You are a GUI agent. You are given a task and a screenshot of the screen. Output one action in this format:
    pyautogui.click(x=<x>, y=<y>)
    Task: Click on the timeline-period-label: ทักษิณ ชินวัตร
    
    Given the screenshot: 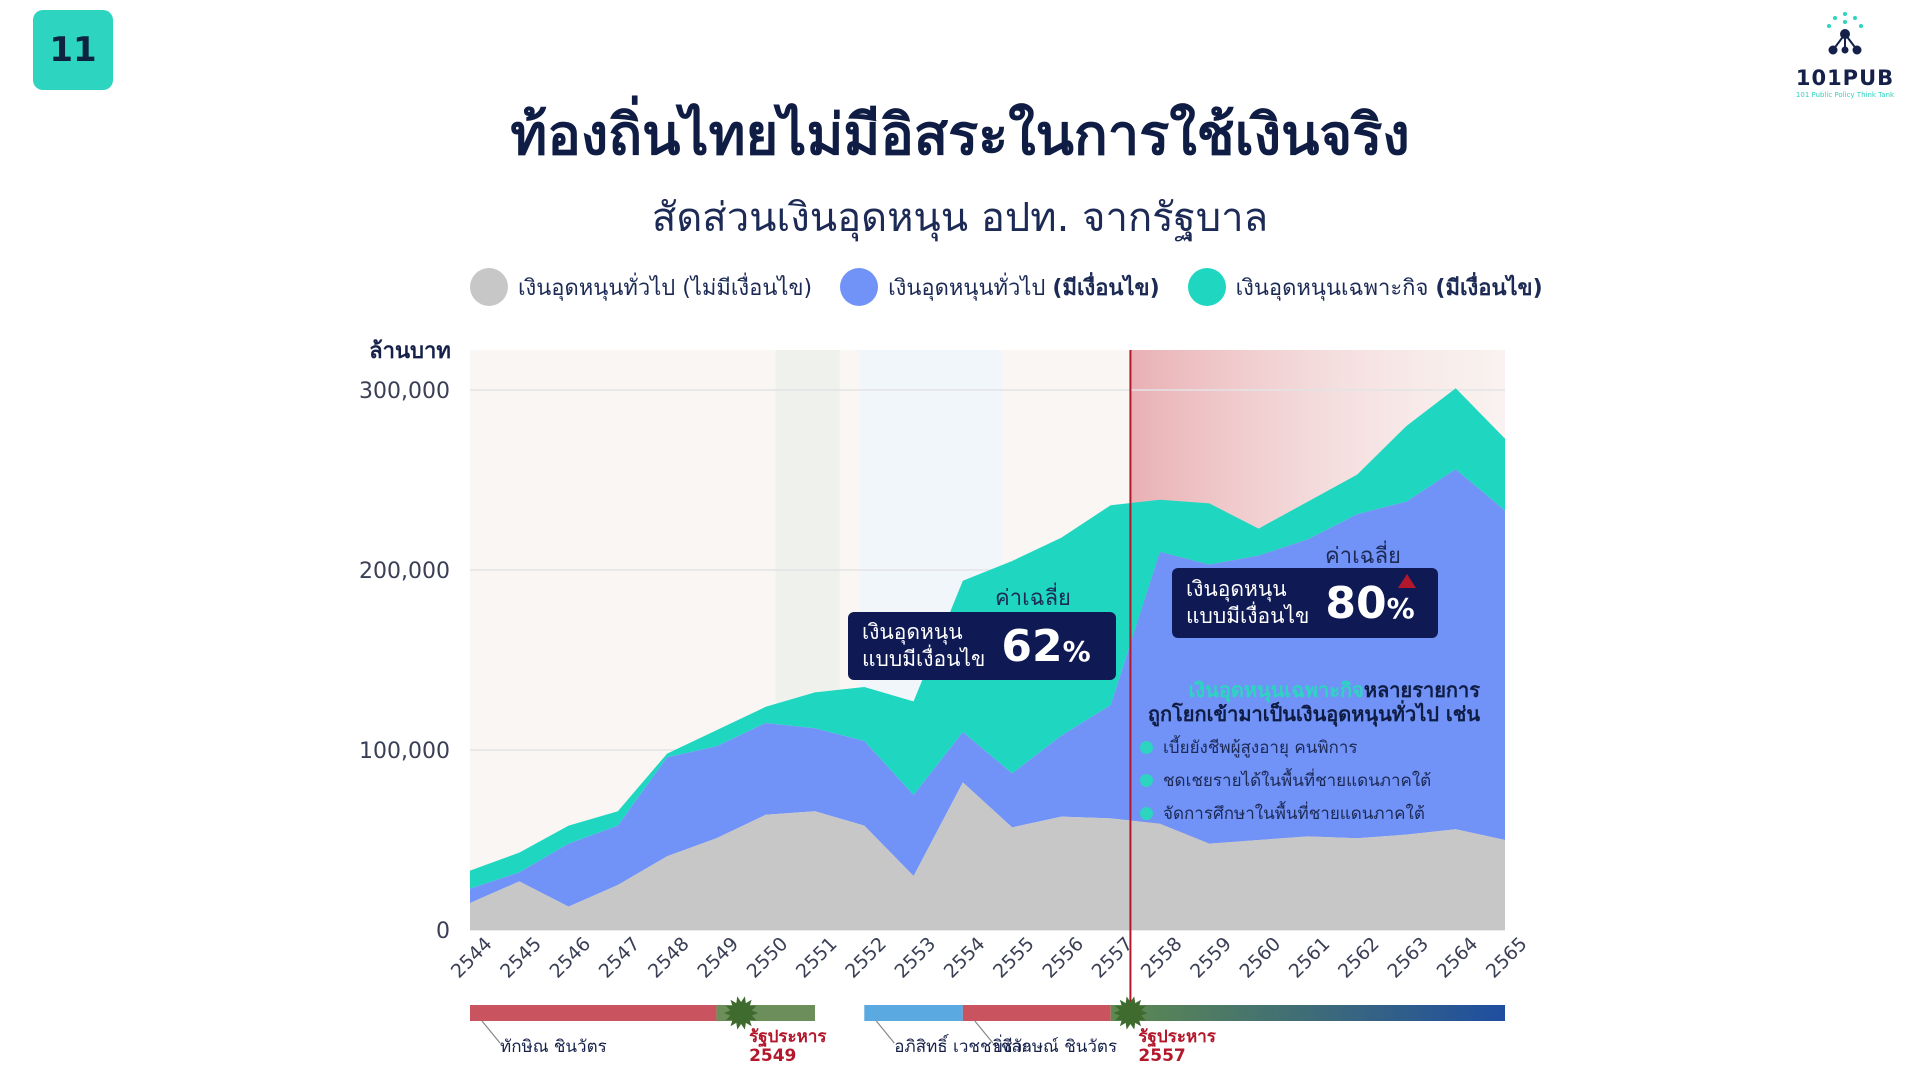 What is the action you would take?
    pyautogui.click(x=553, y=1047)
    